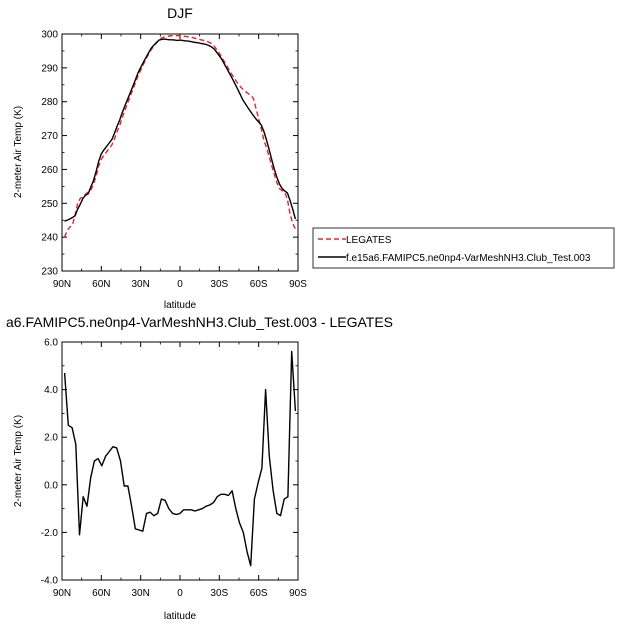 The image size is (628, 628). I want to click on y-tick-label: 290, so click(49, 68).